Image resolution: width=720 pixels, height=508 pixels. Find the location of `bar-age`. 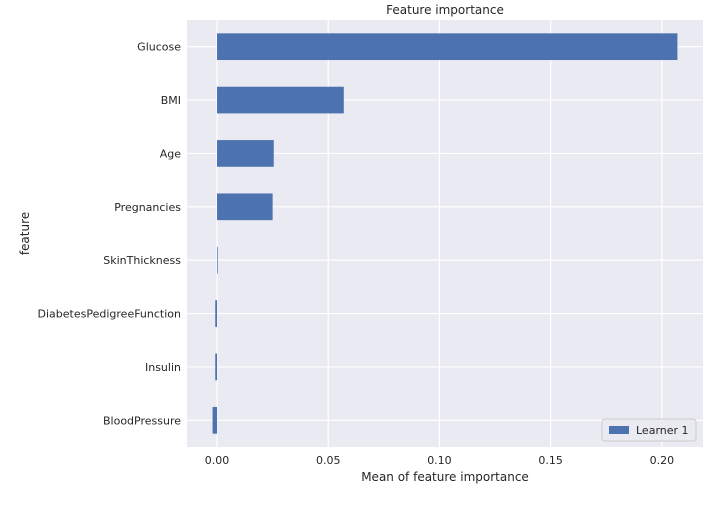

bar-age is located at coordinates (245, 153).